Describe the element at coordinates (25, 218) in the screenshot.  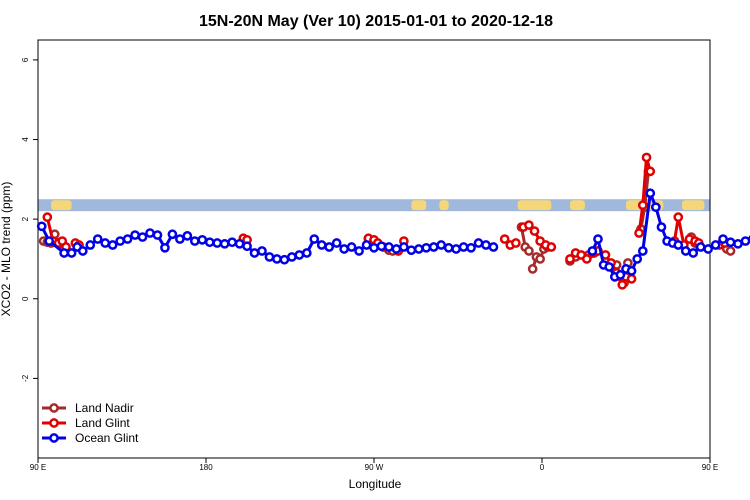
I see `y-tick-label: 2` at that location.